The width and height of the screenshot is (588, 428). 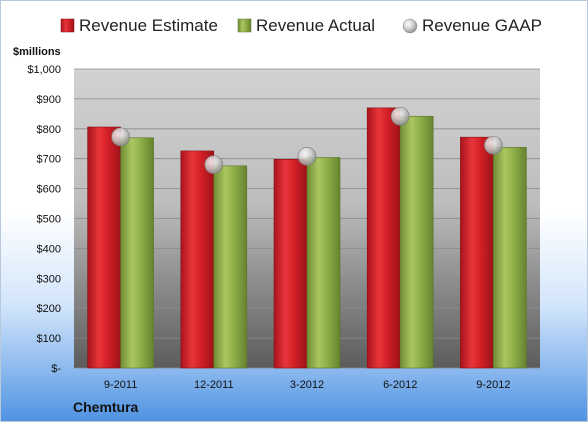 What do you see at coordinates (307, 156) in the screenshot?
I see `gaap-marker-3-2012` at bounding box center [307, 156].